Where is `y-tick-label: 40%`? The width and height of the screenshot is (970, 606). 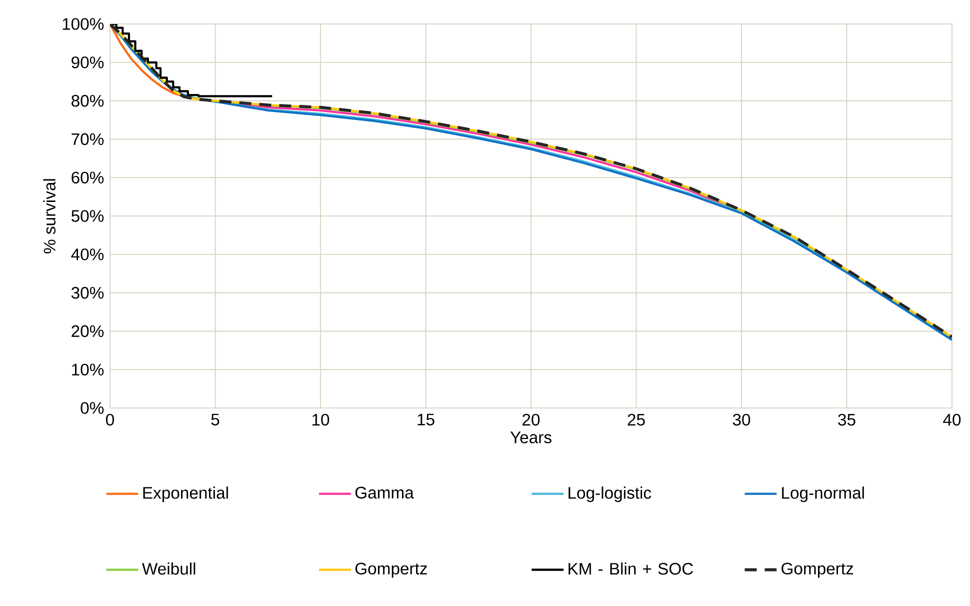 y-tick-label: 40% is located at coordinates (87, 254).